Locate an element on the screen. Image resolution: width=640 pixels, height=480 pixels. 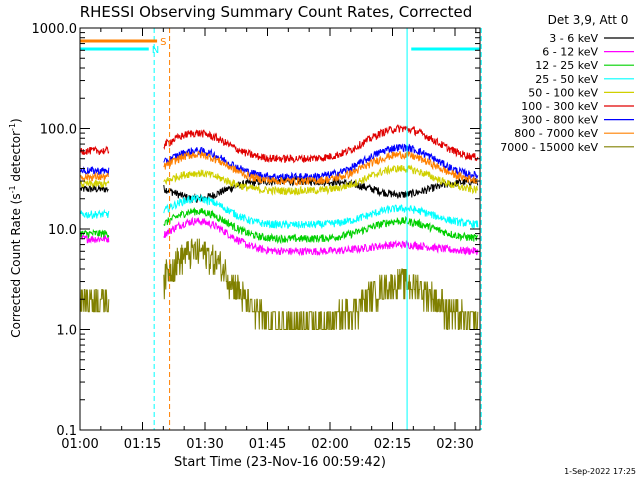
flag-label-n: N is located at coordinates (155, 50).